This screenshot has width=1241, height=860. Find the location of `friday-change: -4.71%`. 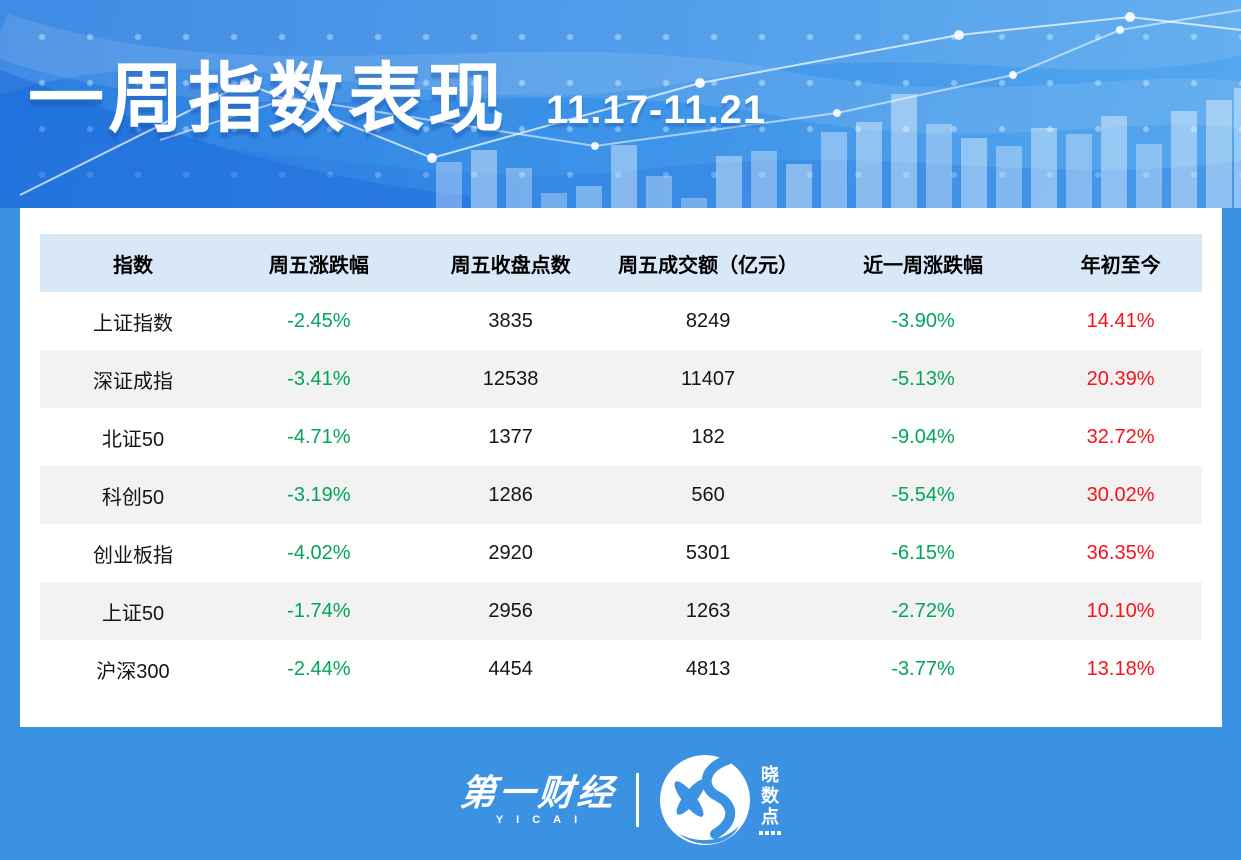

friday-change: -4.71% is located at coordinates (319, 436).